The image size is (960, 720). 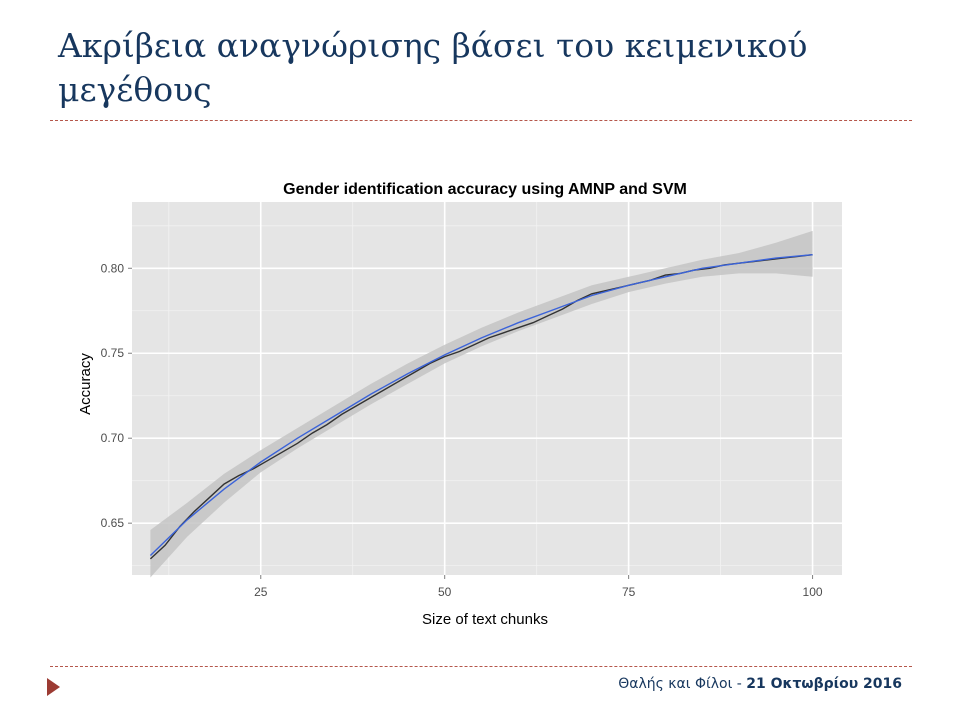 I want to click on x-axis: 25 50 75 100, so click(x=538, y=587).